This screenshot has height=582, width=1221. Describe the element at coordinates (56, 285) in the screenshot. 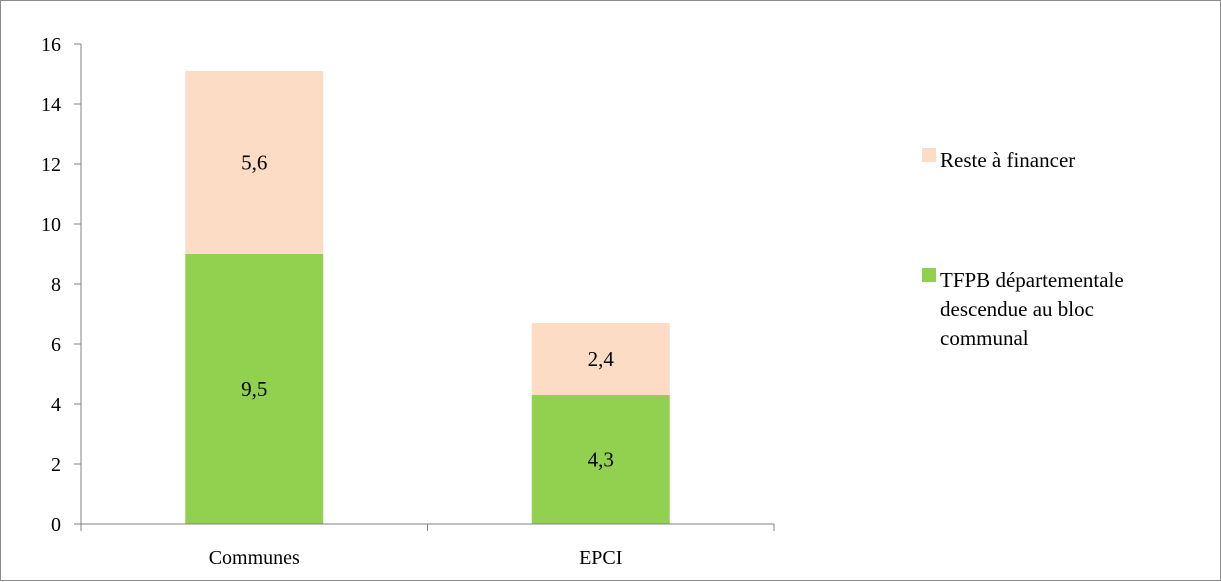

I see `y-tick-label: 8` at that location.